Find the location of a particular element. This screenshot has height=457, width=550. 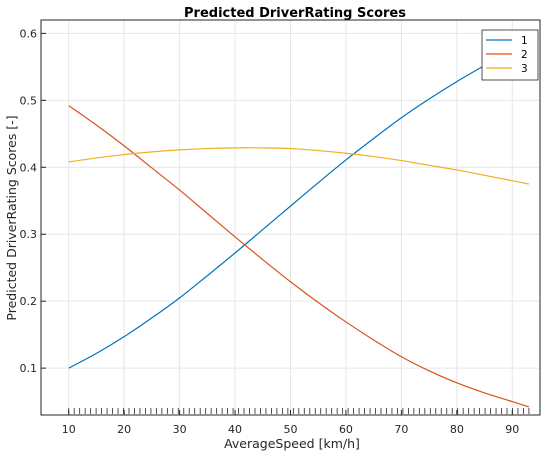

legend-label-3: 3 is located at coordinates (524, 69).